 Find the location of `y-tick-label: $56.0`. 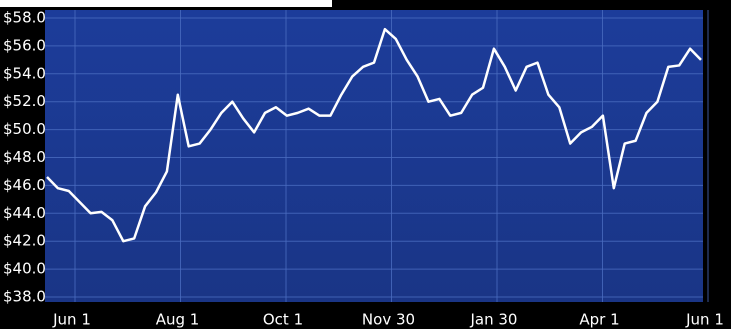

y-tick-label: $56.0 is located at coordinates (24, 45).